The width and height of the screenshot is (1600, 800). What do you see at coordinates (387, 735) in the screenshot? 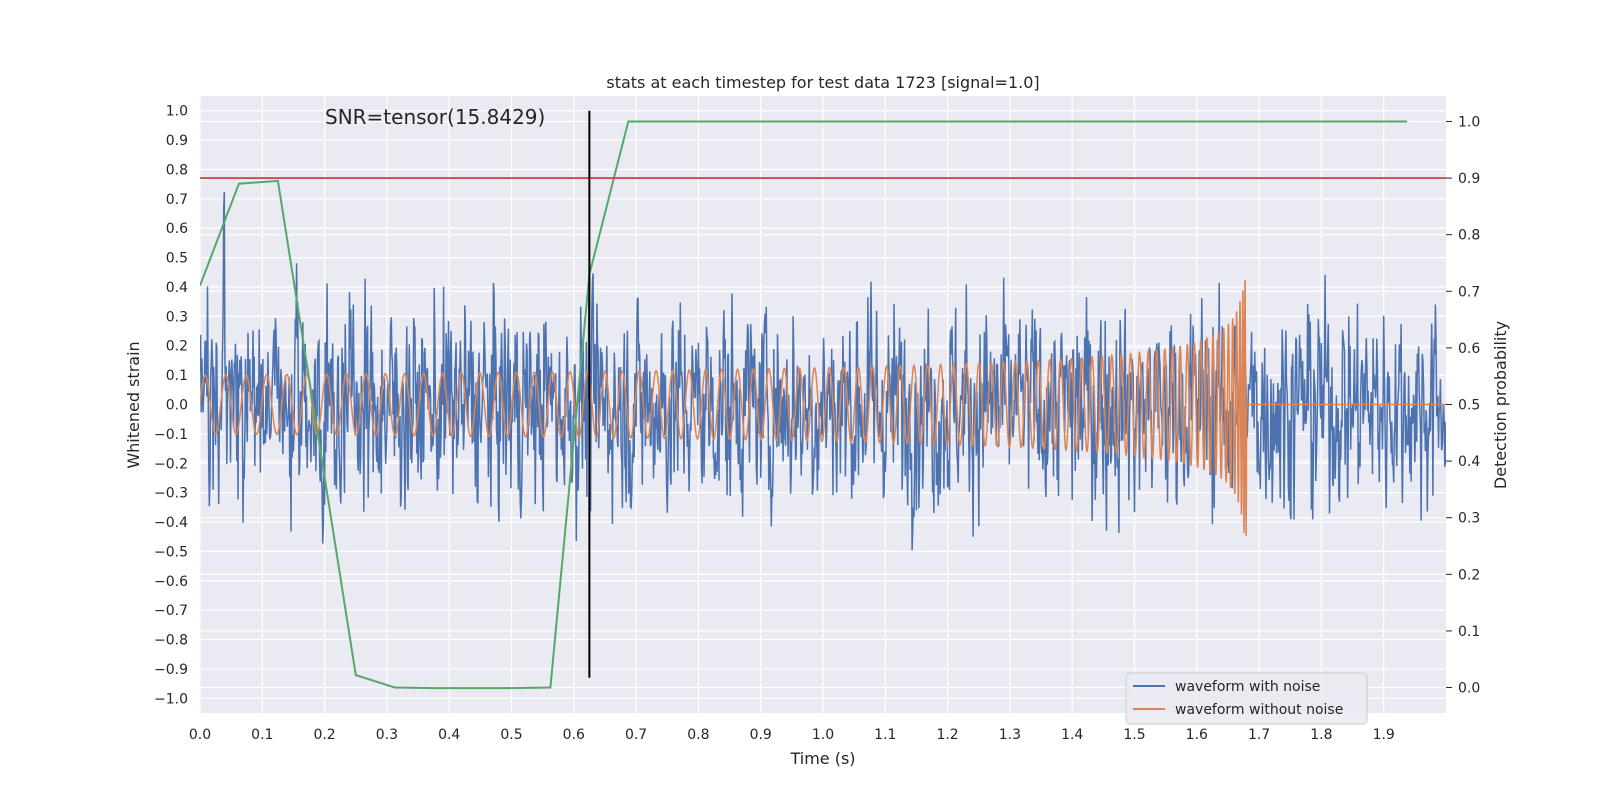
I see `x-tick-label: 0.3` at bounding box center [387, 735].